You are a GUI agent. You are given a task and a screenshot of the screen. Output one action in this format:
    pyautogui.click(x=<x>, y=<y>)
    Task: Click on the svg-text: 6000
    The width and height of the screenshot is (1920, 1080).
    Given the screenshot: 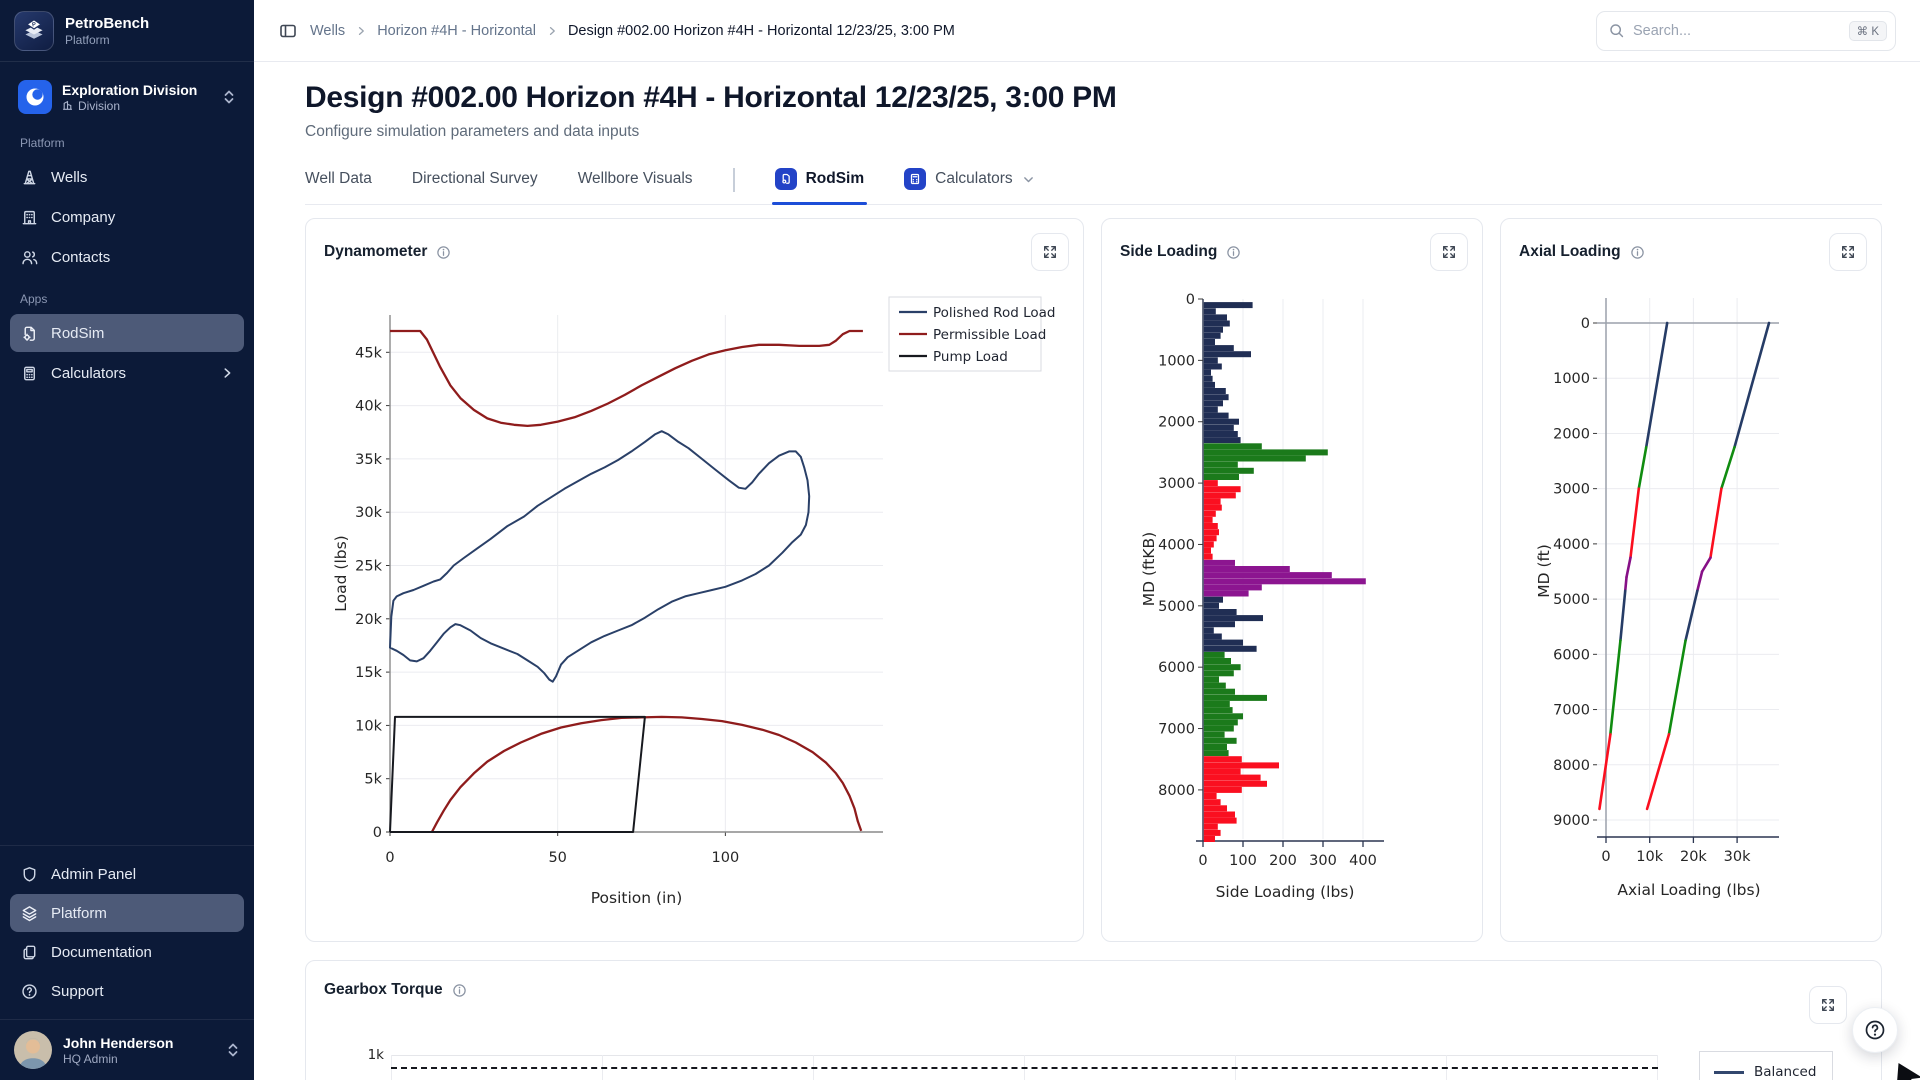 What is the action you would take?
    pyautogui.click(x=1176, y=668)
    